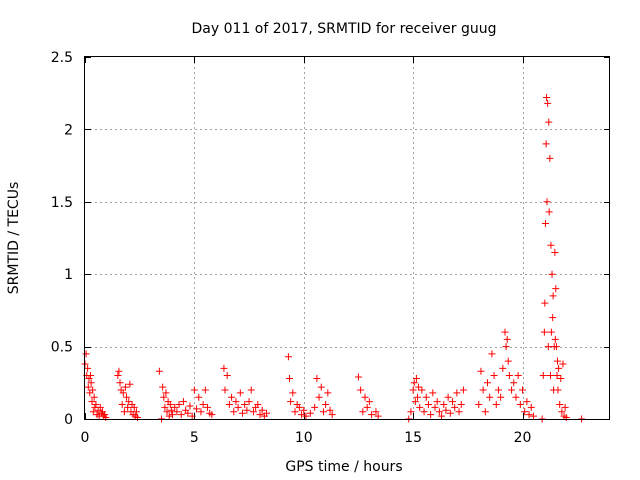 Image resolution: width=640 pixels, height=480 pixels. Describe the element at coordinates (523, 438) in the screenshot. I see `x-tick-label: 20` at that location.